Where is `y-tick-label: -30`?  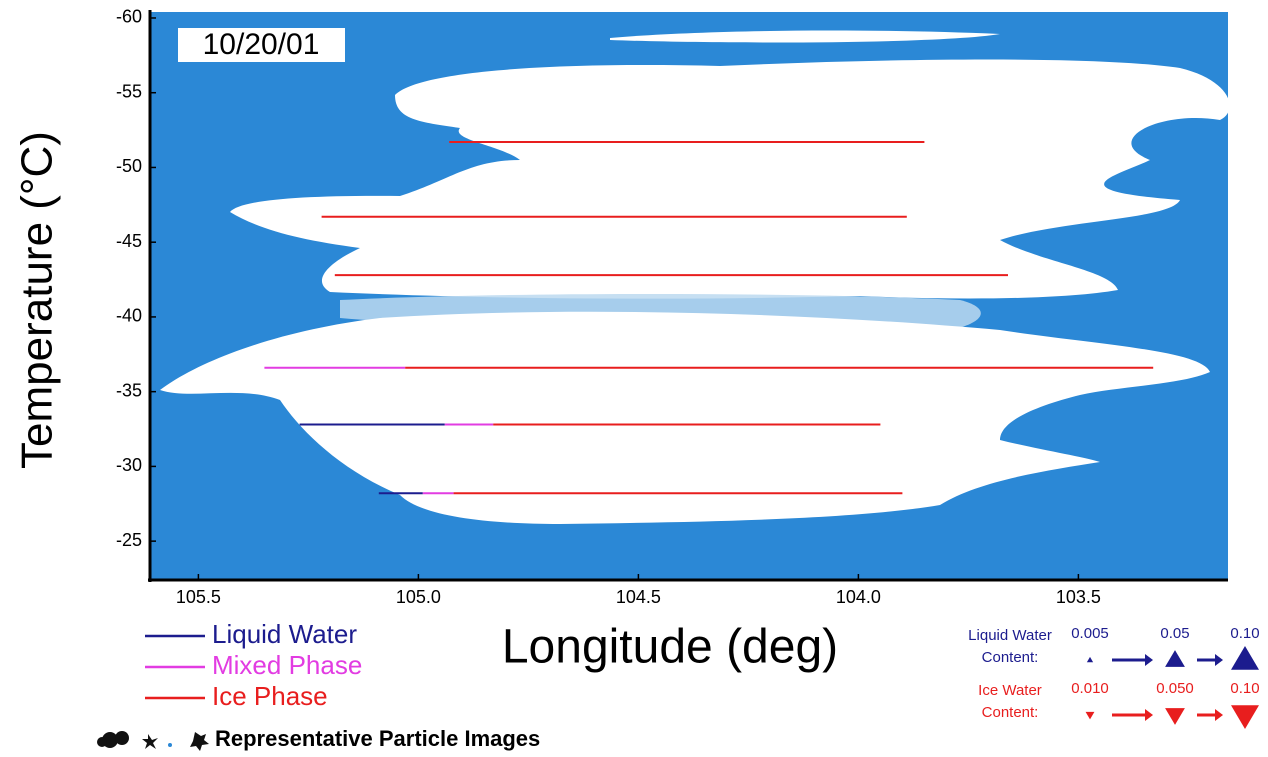 y-tick-label: -30 is located at coordinates (129, 465).